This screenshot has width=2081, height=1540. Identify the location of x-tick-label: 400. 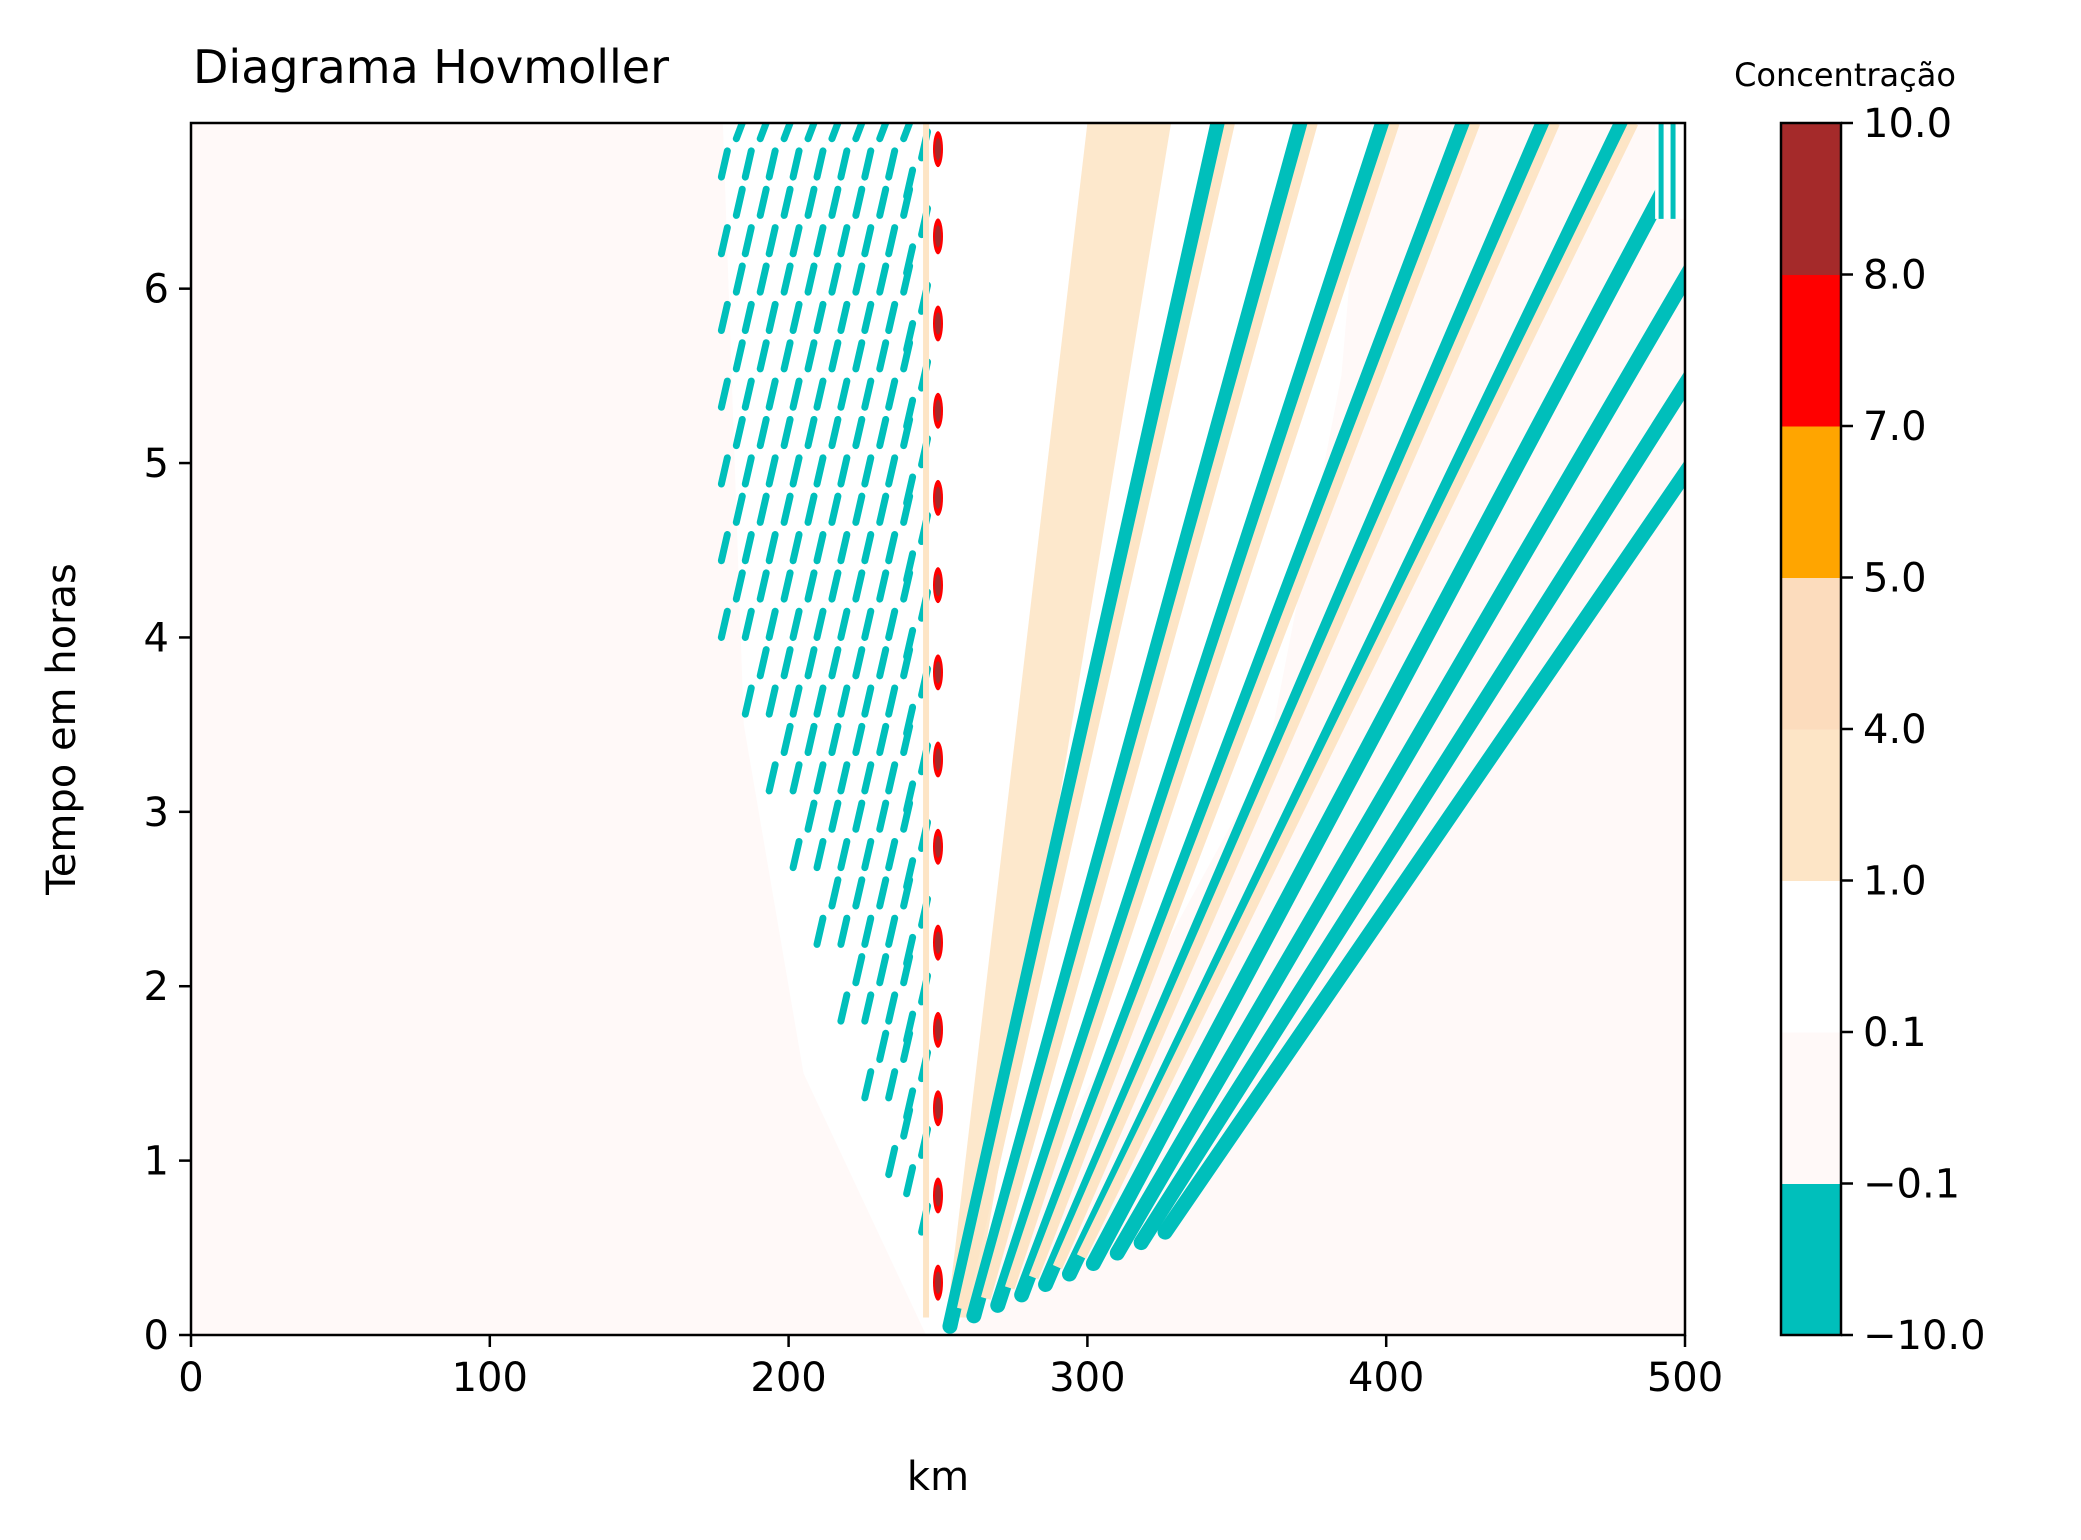
(1386, 1378).